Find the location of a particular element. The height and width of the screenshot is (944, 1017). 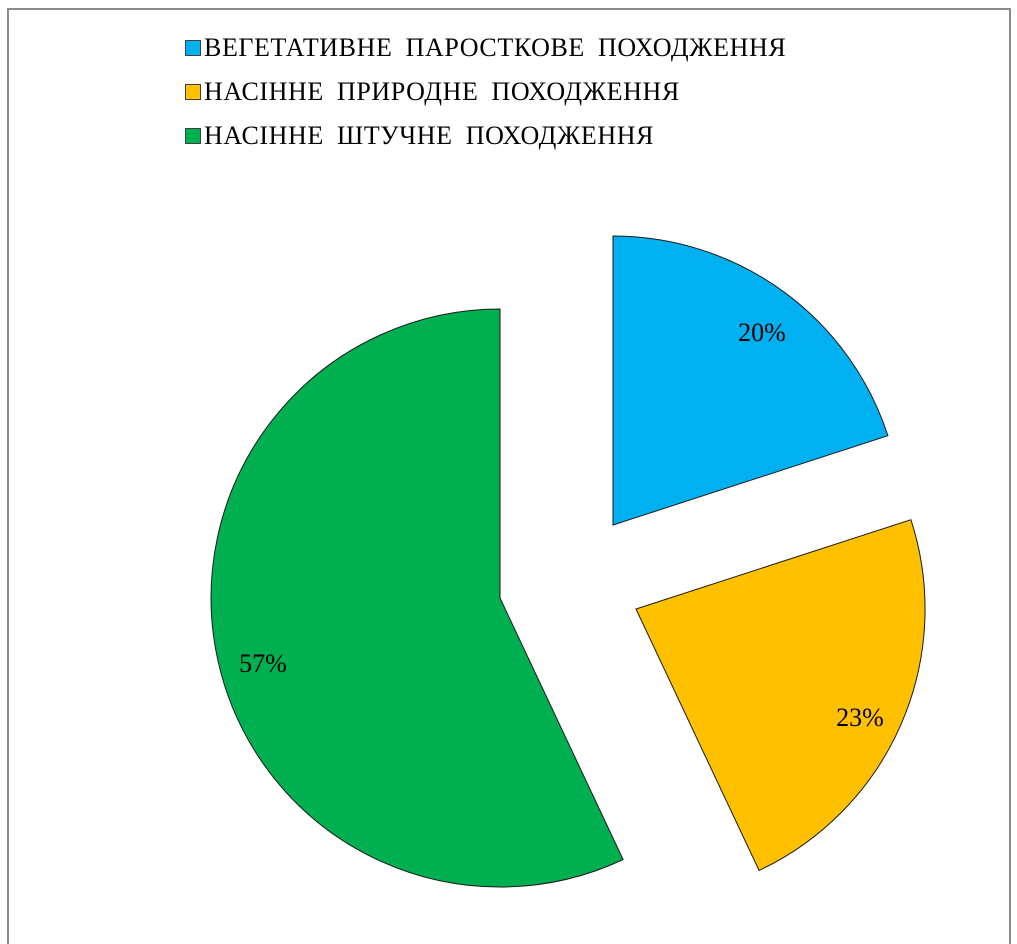

legend-label-natural-seed: НАСІННЕ ПРИРОДНЕ ПОХОДЖЕННЯ is located at coordinates (442, 91).